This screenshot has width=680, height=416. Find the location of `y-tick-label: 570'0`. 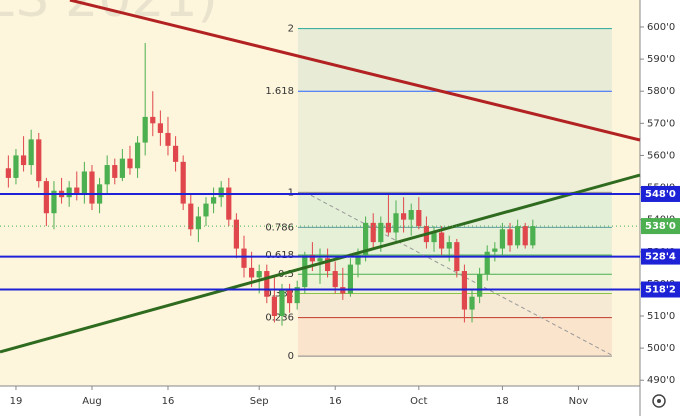

y-tick-label: 570'0 is located at coordinates (661, 123).